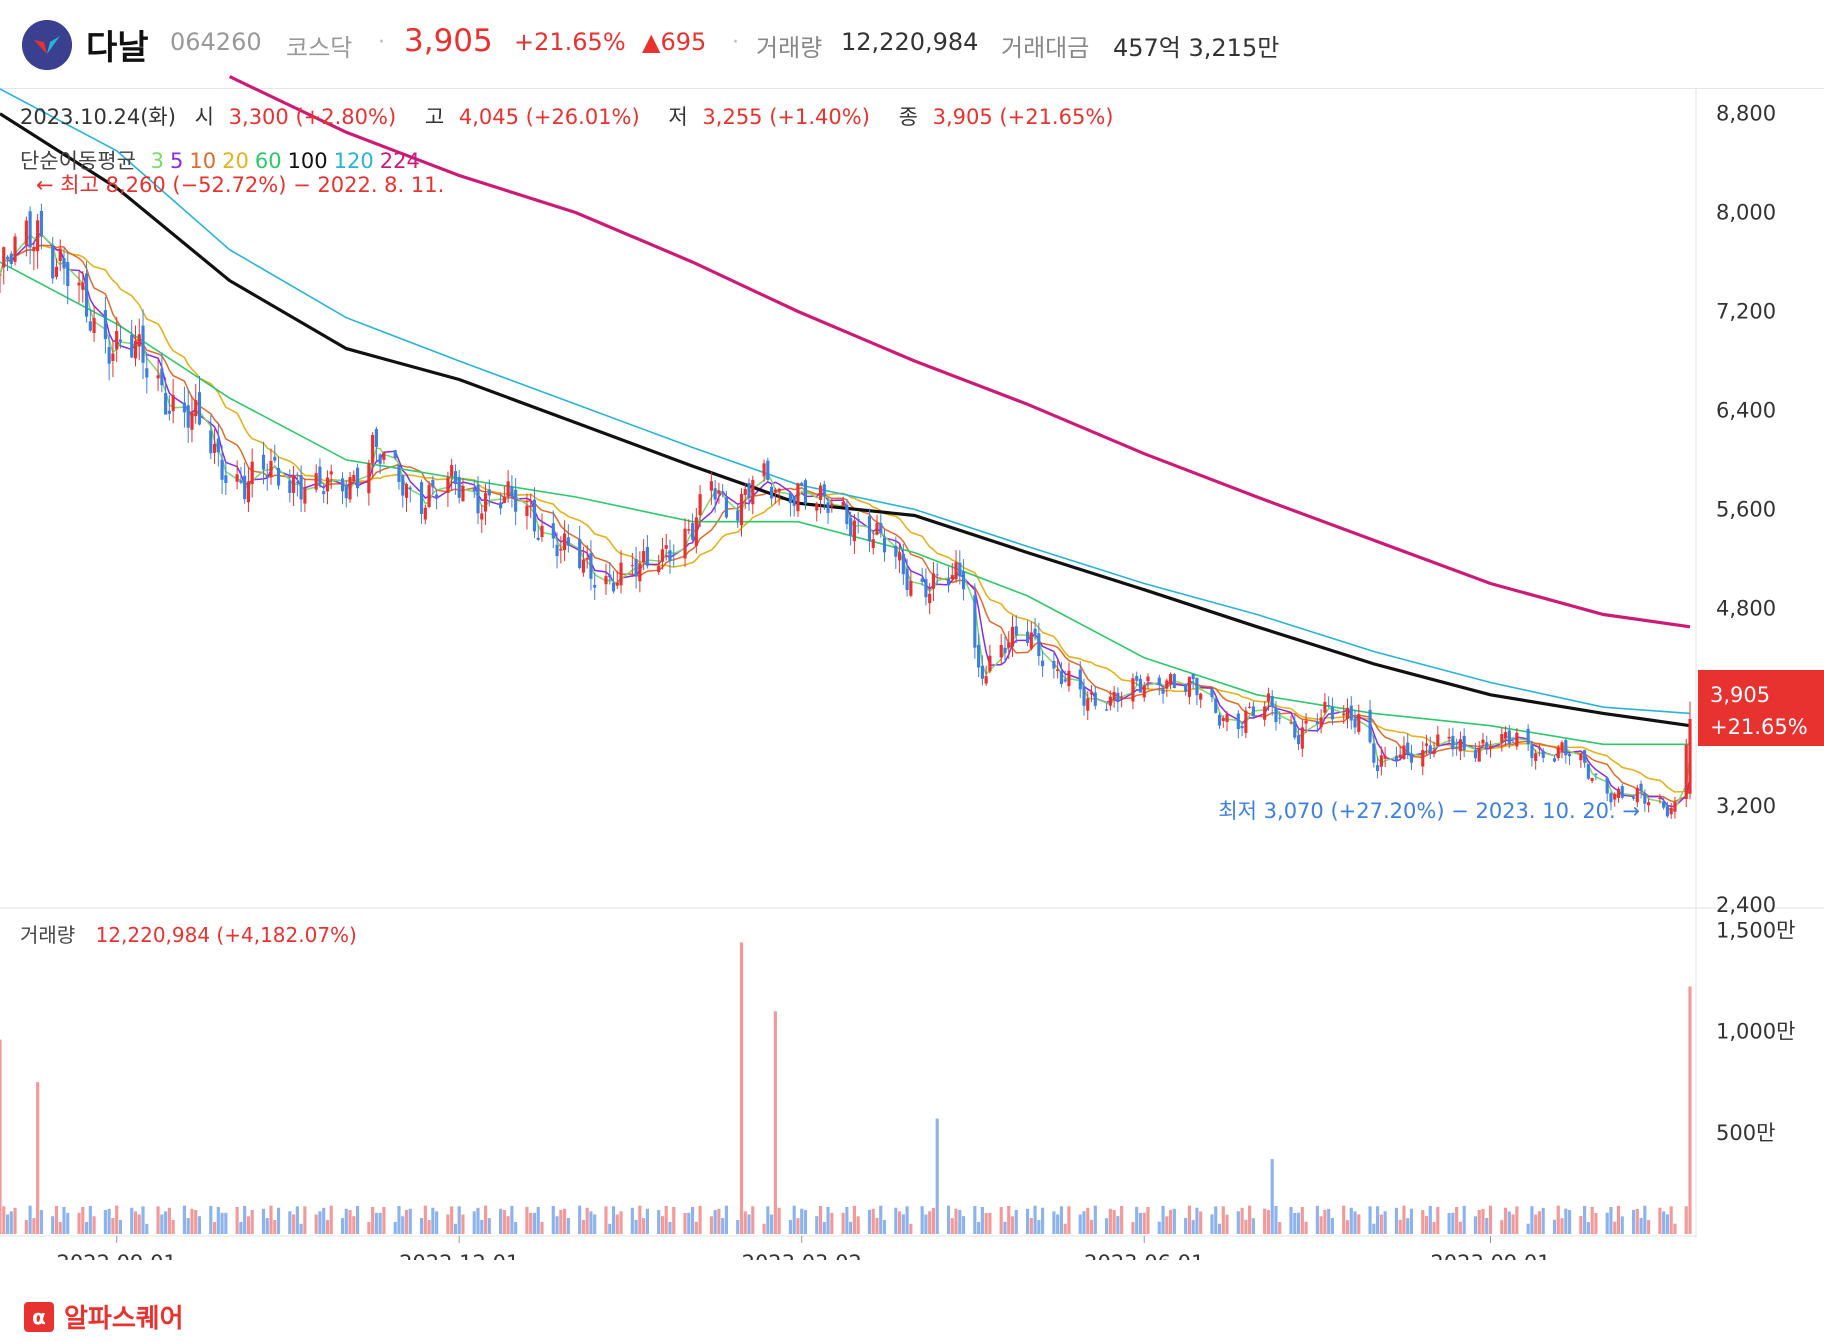 This screenshot has height=1342, width=1824. What do you see at coordinates (308, 161) in the screenshot?
I see `ma-legend-item: 100` at bounding box center [308, 161].